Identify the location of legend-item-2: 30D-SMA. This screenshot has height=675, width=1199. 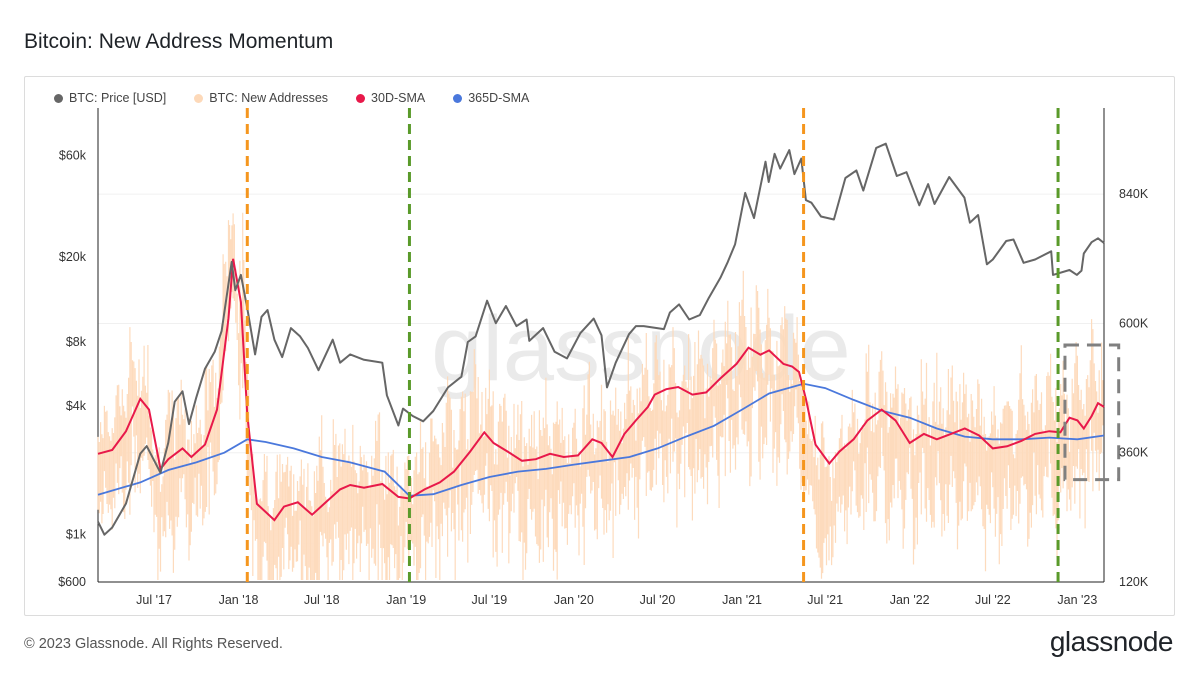
(390, 98).